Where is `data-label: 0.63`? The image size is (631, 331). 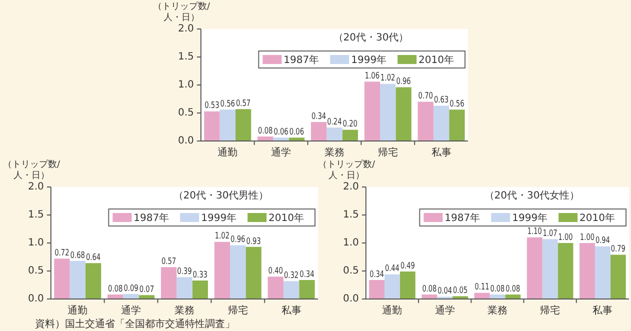
data-label: 0.63 is located at coordinates (441, 99).